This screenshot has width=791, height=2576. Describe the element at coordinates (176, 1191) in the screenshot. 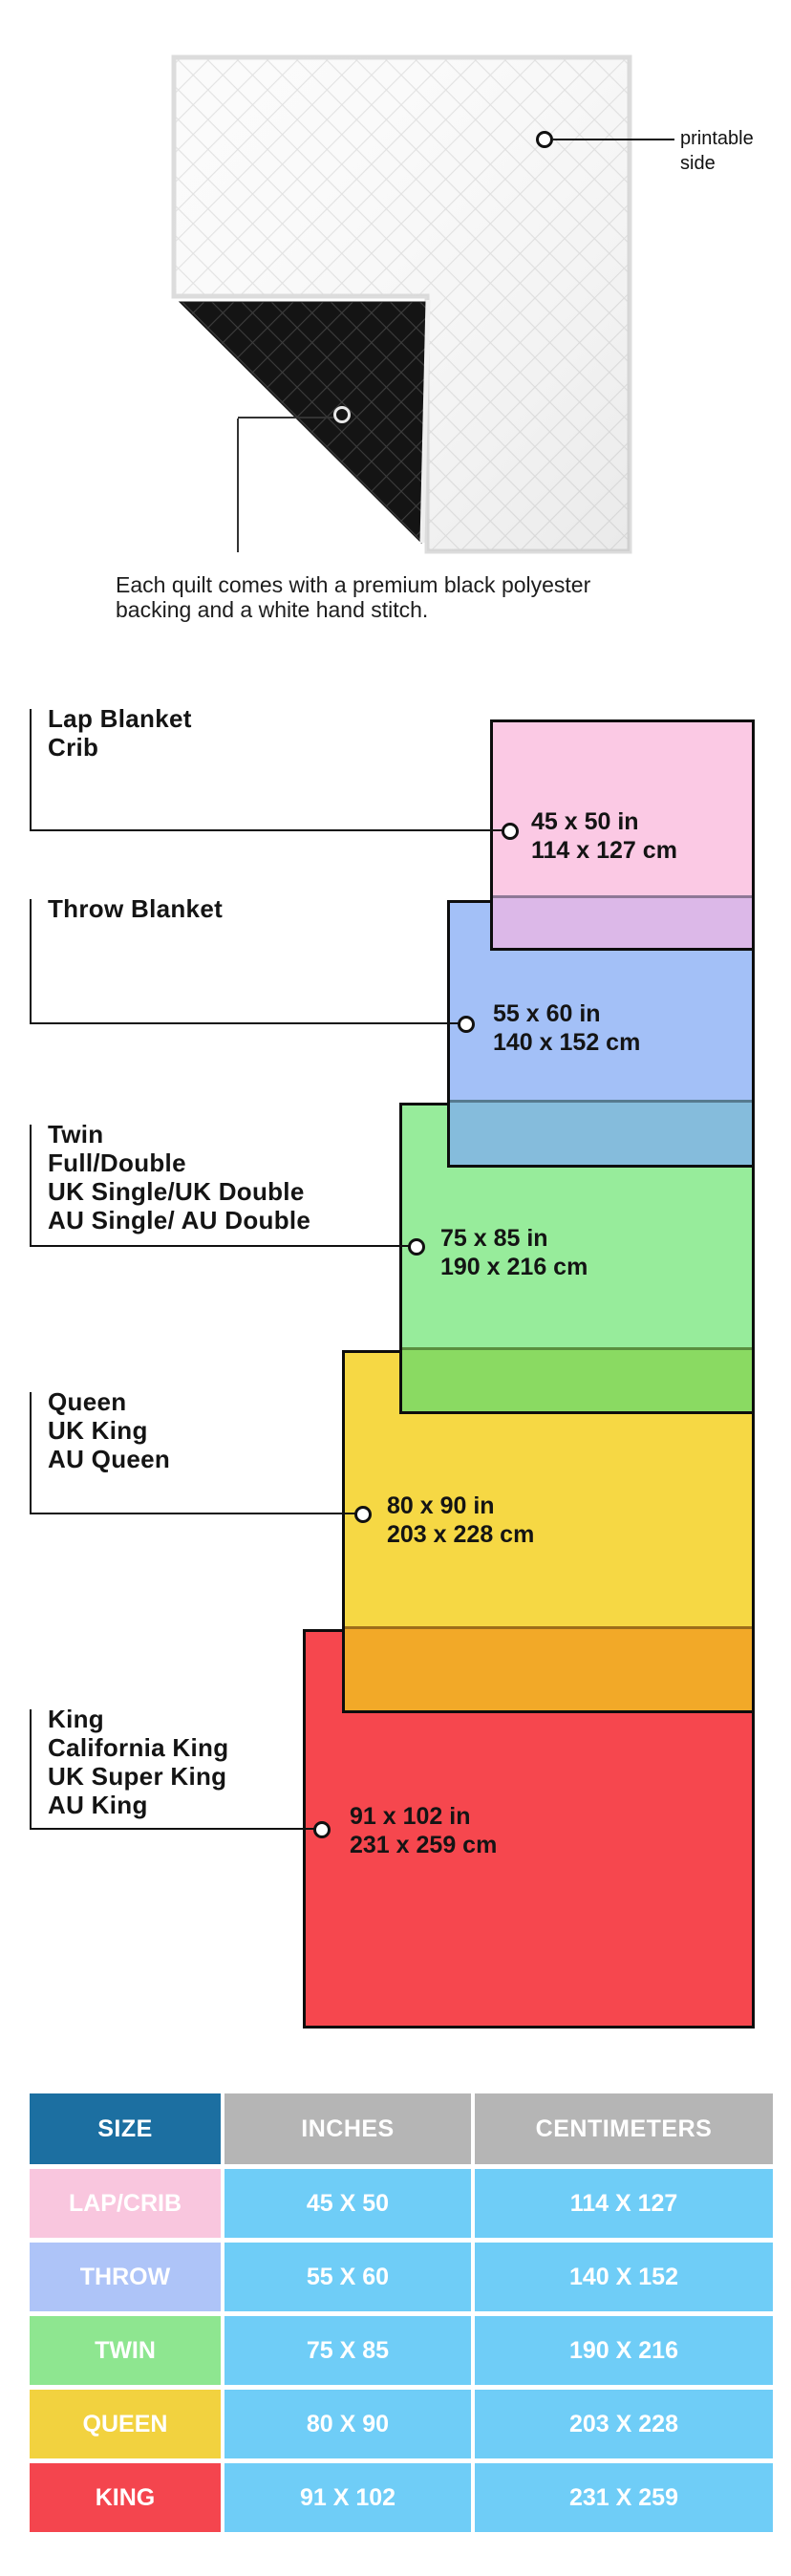

I see `label-line: UK Single/UK Double` at that location.